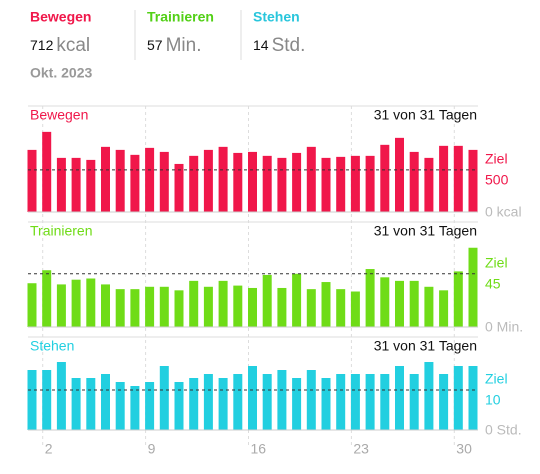 The width and height of the screenshot is (540, 474). What do you see at coordinates (180, 17) in the screenshot?
I see `stat-label: Trainieren` at bounding box center [180, 17].